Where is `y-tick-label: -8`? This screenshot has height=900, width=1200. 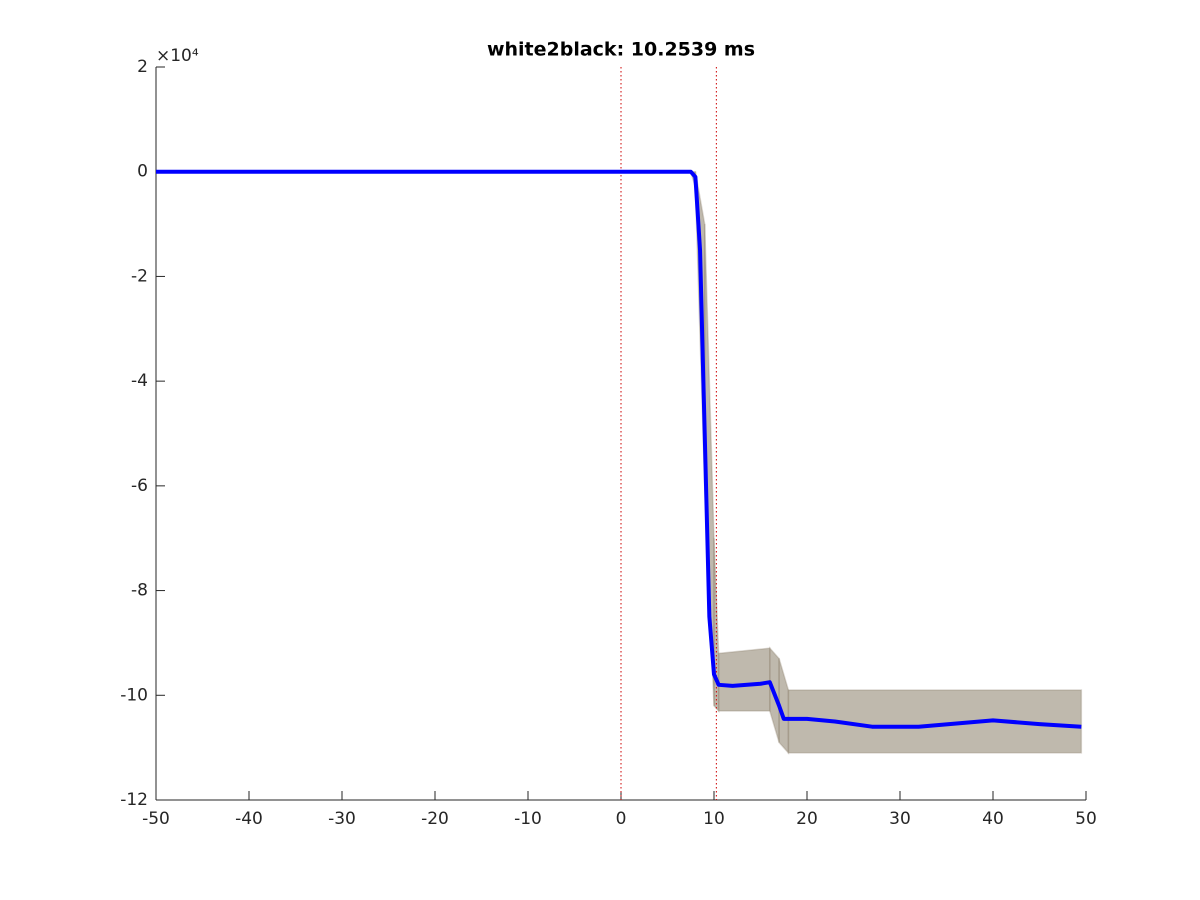 y-tick-label: -8 is located at coordinates (139, 591).